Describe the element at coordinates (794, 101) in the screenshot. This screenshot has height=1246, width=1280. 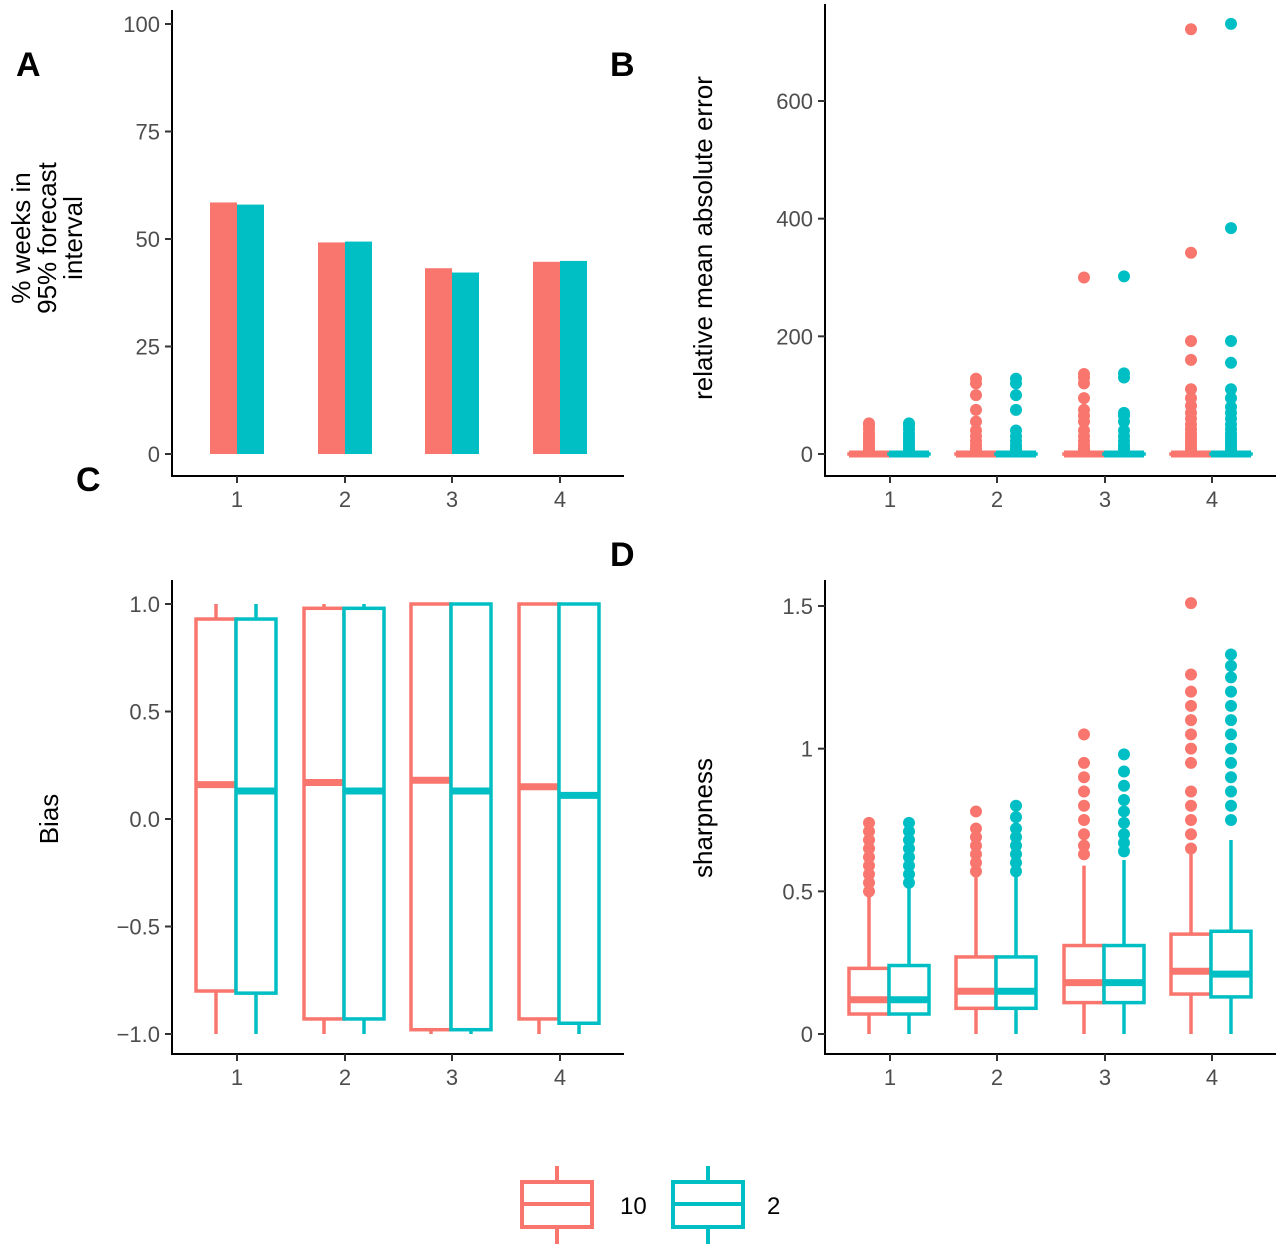
I see `y-tick-label: 600` at that location.